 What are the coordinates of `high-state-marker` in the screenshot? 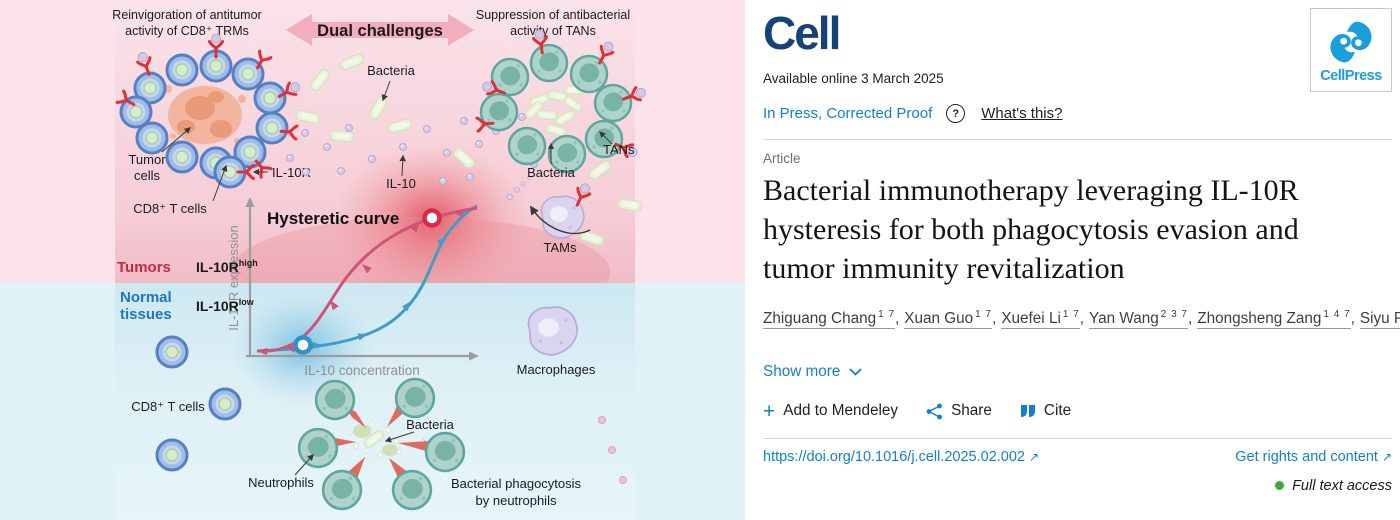 It's located at (432, 218).